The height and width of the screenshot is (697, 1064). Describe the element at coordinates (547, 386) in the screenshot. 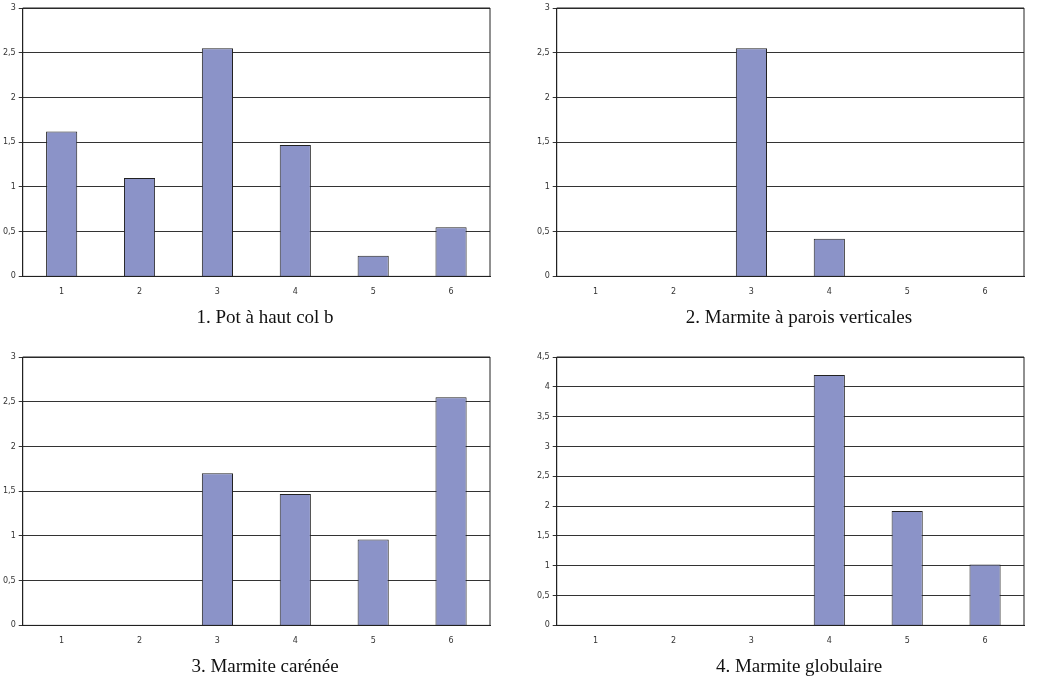

I see `y-tick-label: 4` at that location.